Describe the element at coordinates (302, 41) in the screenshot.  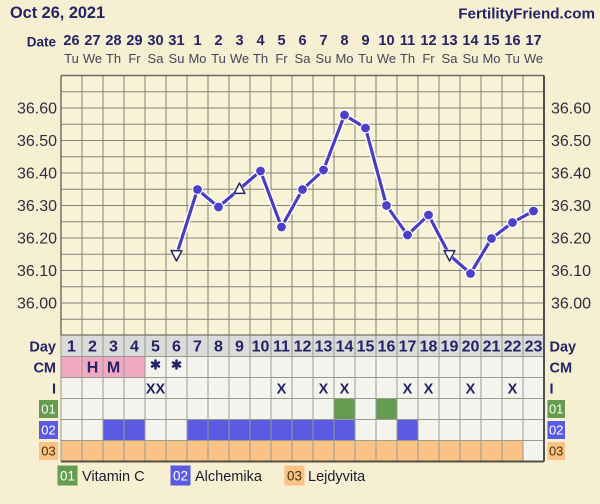
I see `svg-text: 6` at that location.